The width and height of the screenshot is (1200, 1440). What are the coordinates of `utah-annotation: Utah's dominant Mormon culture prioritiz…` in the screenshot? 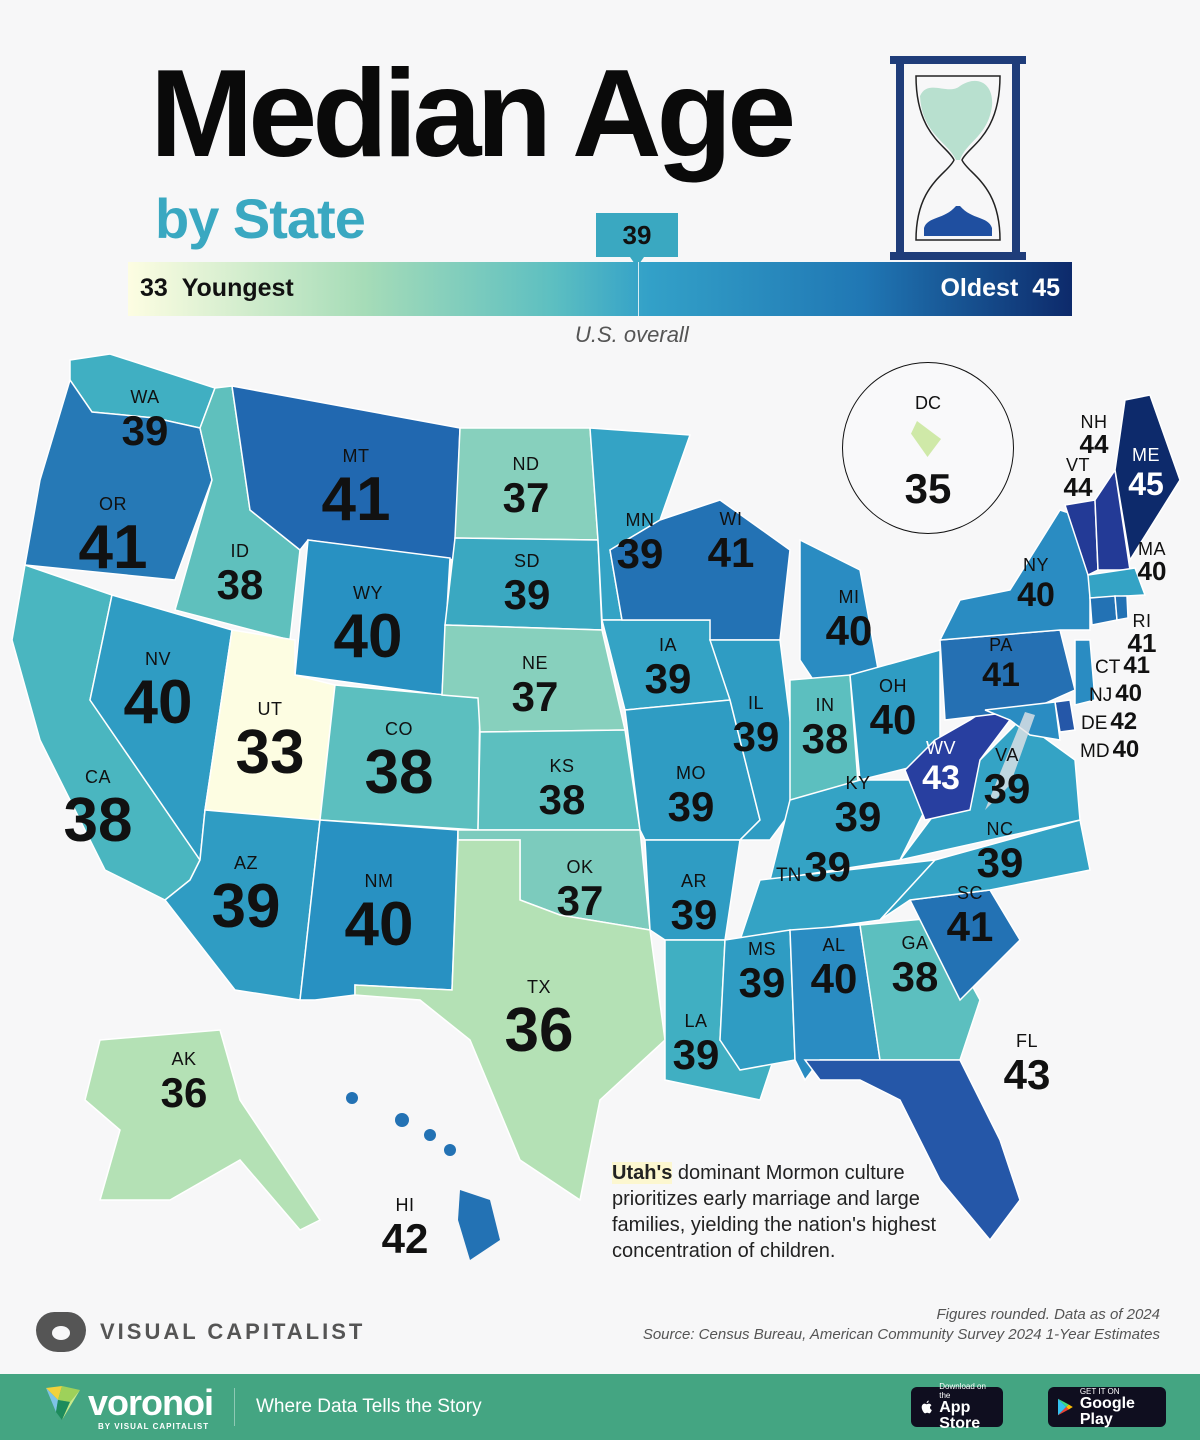 It's located at (774, 1212).